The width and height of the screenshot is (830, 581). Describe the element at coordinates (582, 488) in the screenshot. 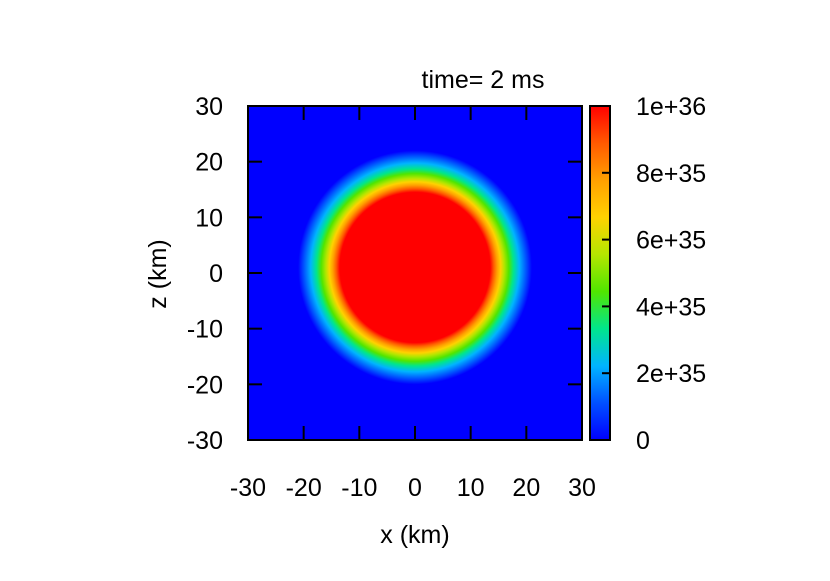

I see `x-tick-label: 30` at that location.